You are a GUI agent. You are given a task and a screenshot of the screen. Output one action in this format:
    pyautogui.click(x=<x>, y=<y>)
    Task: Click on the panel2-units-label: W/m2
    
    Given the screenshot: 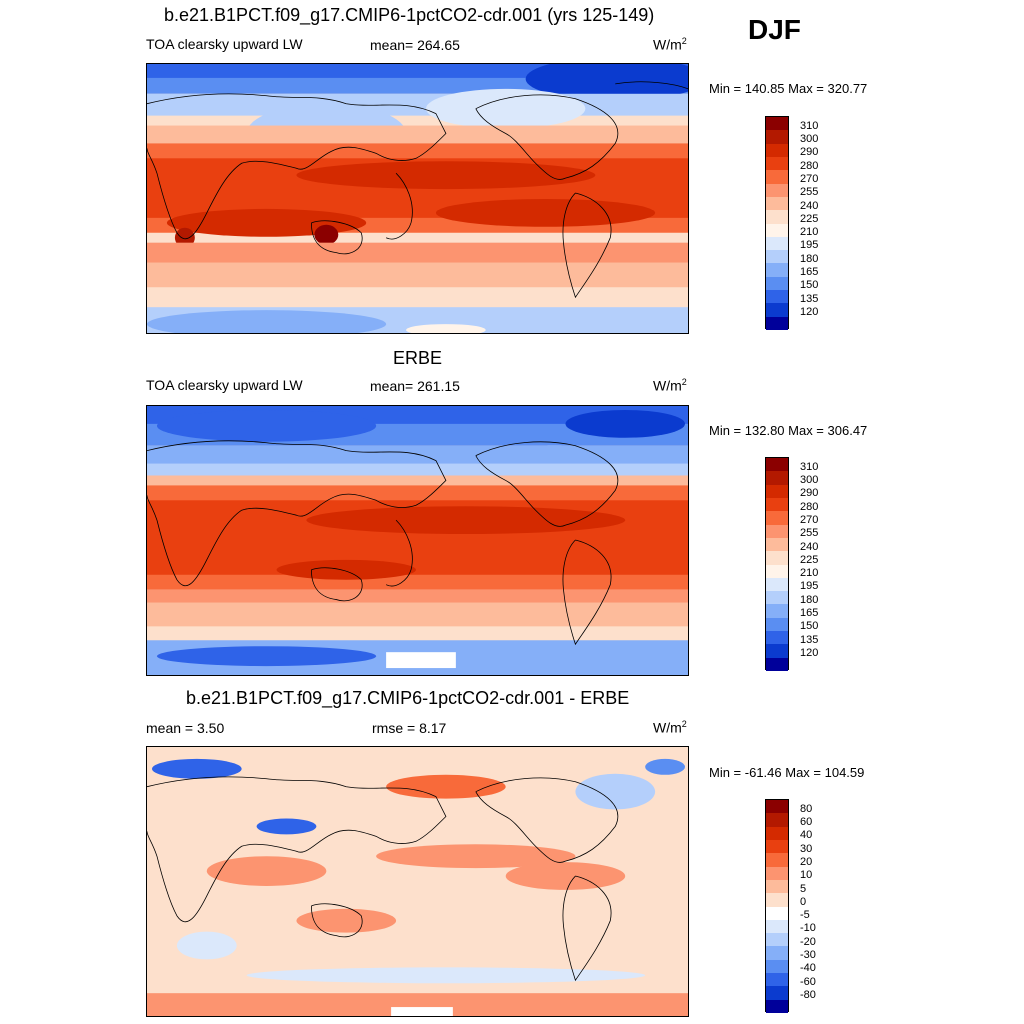 What is the action you would take?
    pyautogui.click(x=670, y=385)
    